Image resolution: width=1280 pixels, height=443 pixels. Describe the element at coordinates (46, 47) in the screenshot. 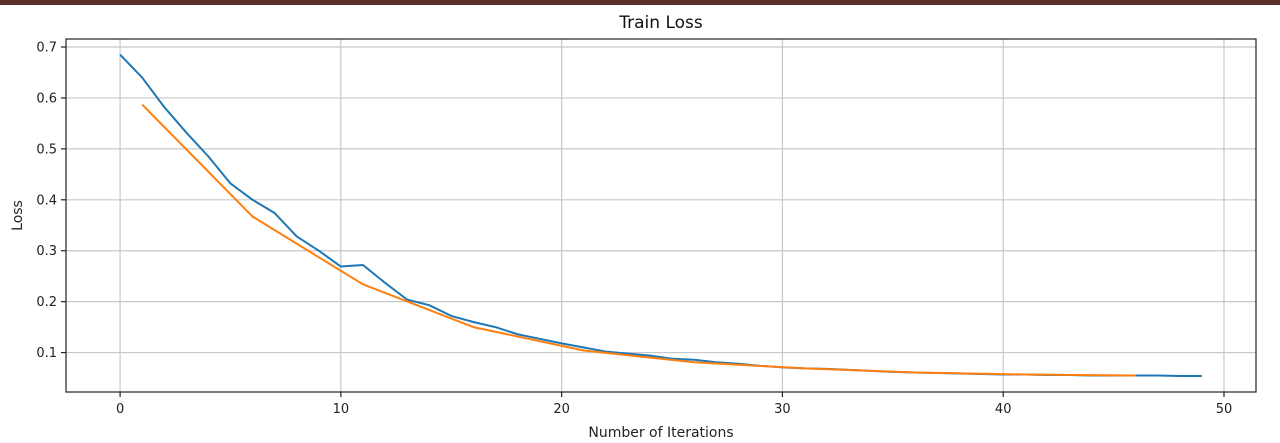

I see `y-tick-label: 0.7` at that location.